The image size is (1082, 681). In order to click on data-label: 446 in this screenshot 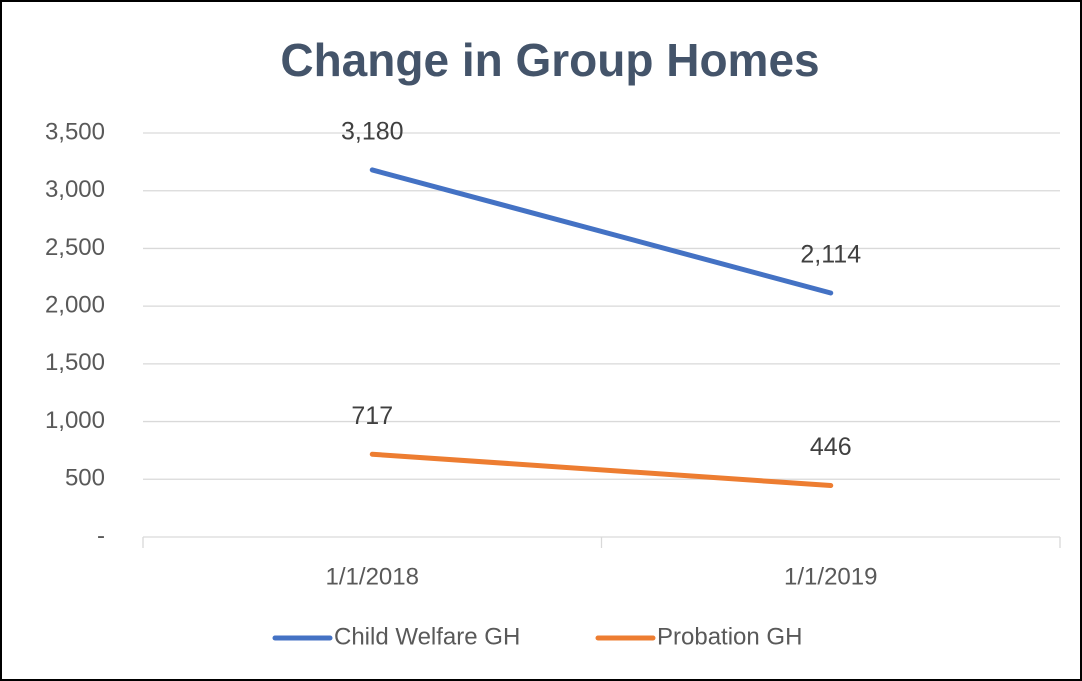, I will do `click(831, 447)`.